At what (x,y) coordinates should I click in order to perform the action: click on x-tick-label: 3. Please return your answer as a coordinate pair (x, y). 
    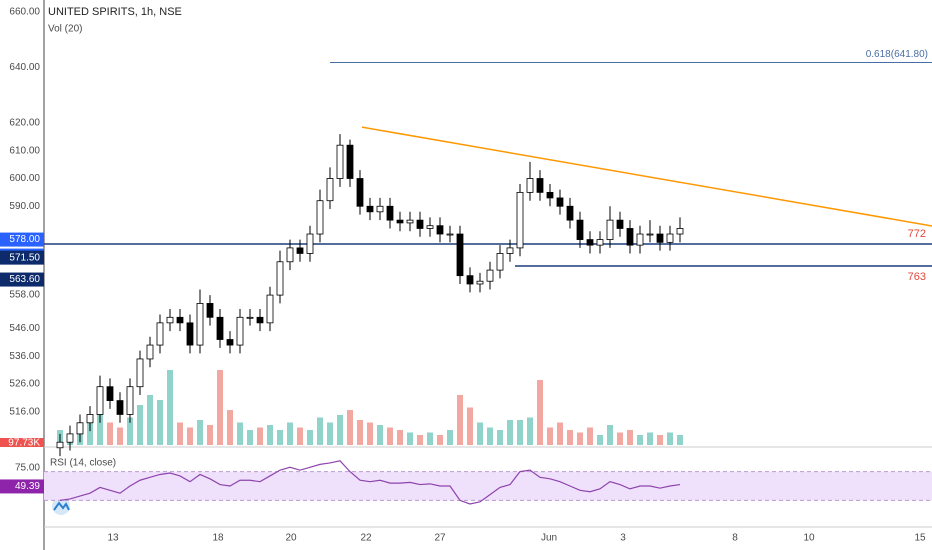
    Looking at the image, I should click on (623, 538).